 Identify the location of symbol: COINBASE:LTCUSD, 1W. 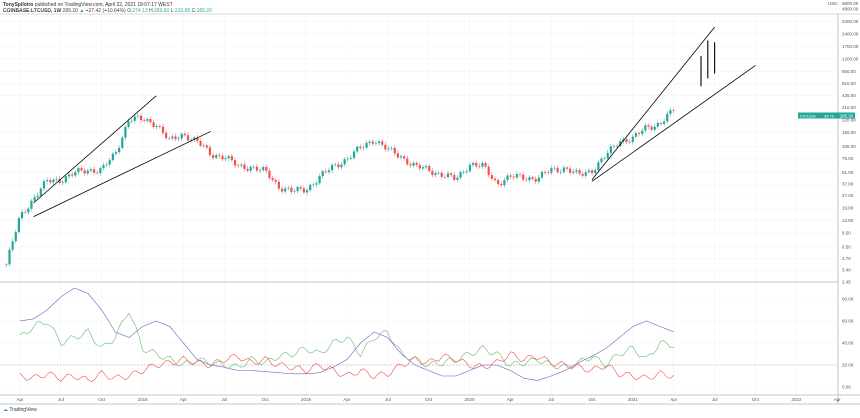
(32, 11).